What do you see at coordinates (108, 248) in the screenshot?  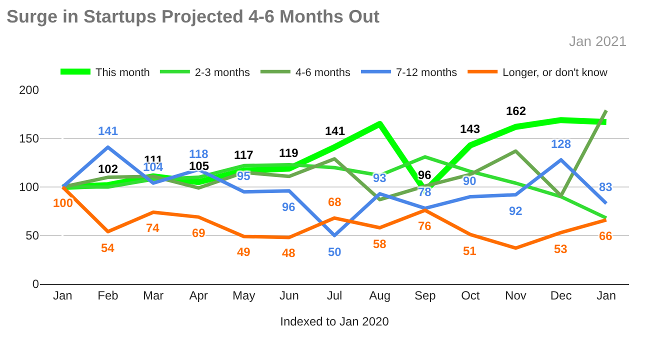 I see `data-label: 54` at bounding box center [108, 248].